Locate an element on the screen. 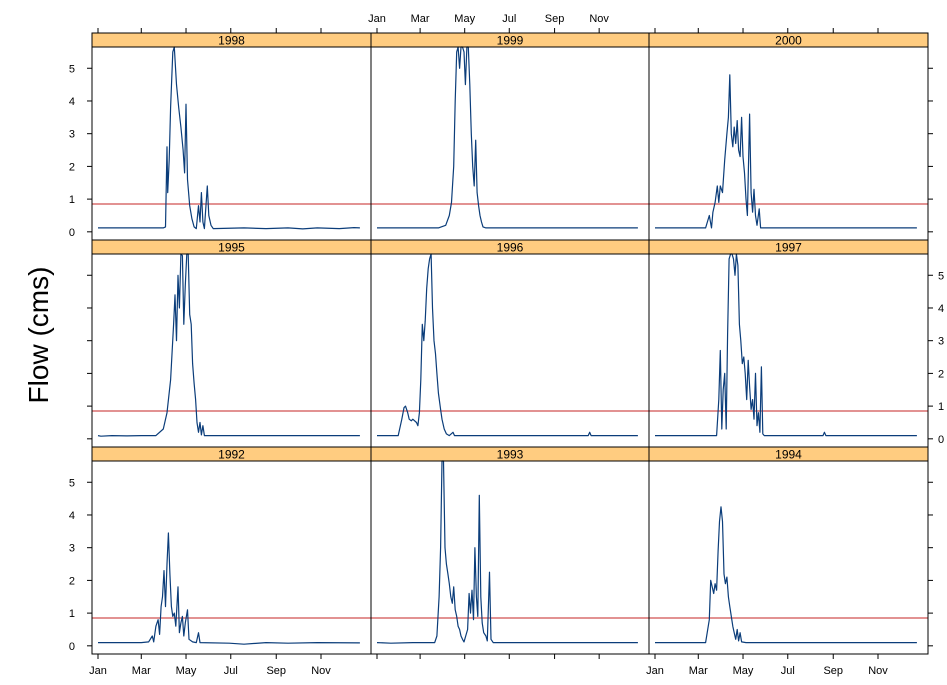 Image resolution: width=947 pixels, height=685 pixels. x-tick-label-top: Mar is located at coordinates (420, 19).